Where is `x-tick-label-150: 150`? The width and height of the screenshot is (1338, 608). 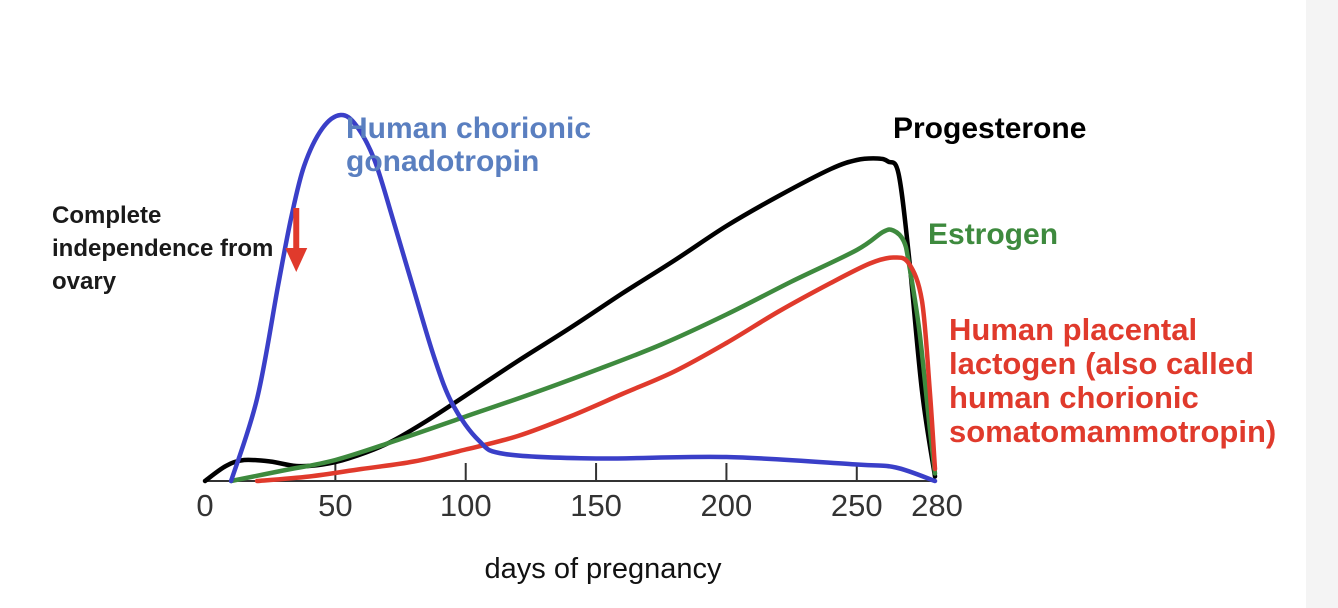
x-tick-label-150: 150 is located at coordinates (596, 505).